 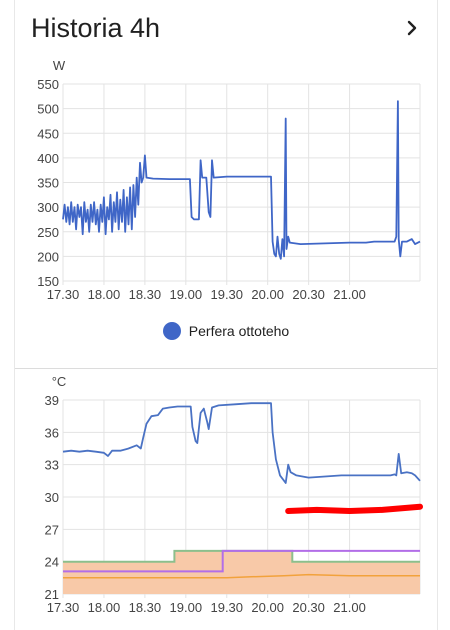 I want to click on power-y-tick-label: 150, so click(x=48, y=281).